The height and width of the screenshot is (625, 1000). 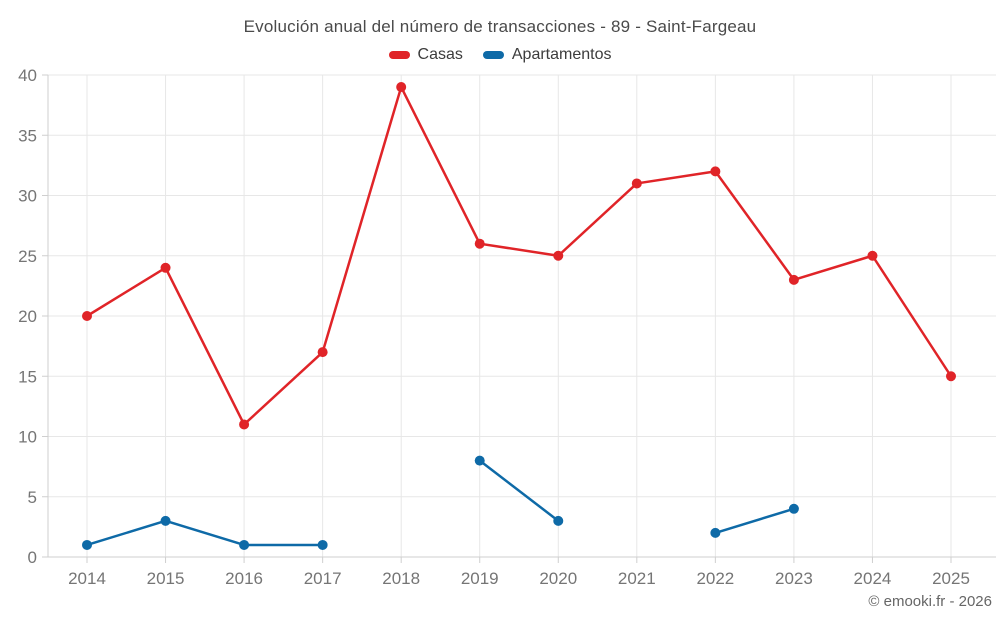 What do you see at coordinates (27, 437) in the screenshot?
I see `y-tick-label: 10` at bounding box center [27, 437].